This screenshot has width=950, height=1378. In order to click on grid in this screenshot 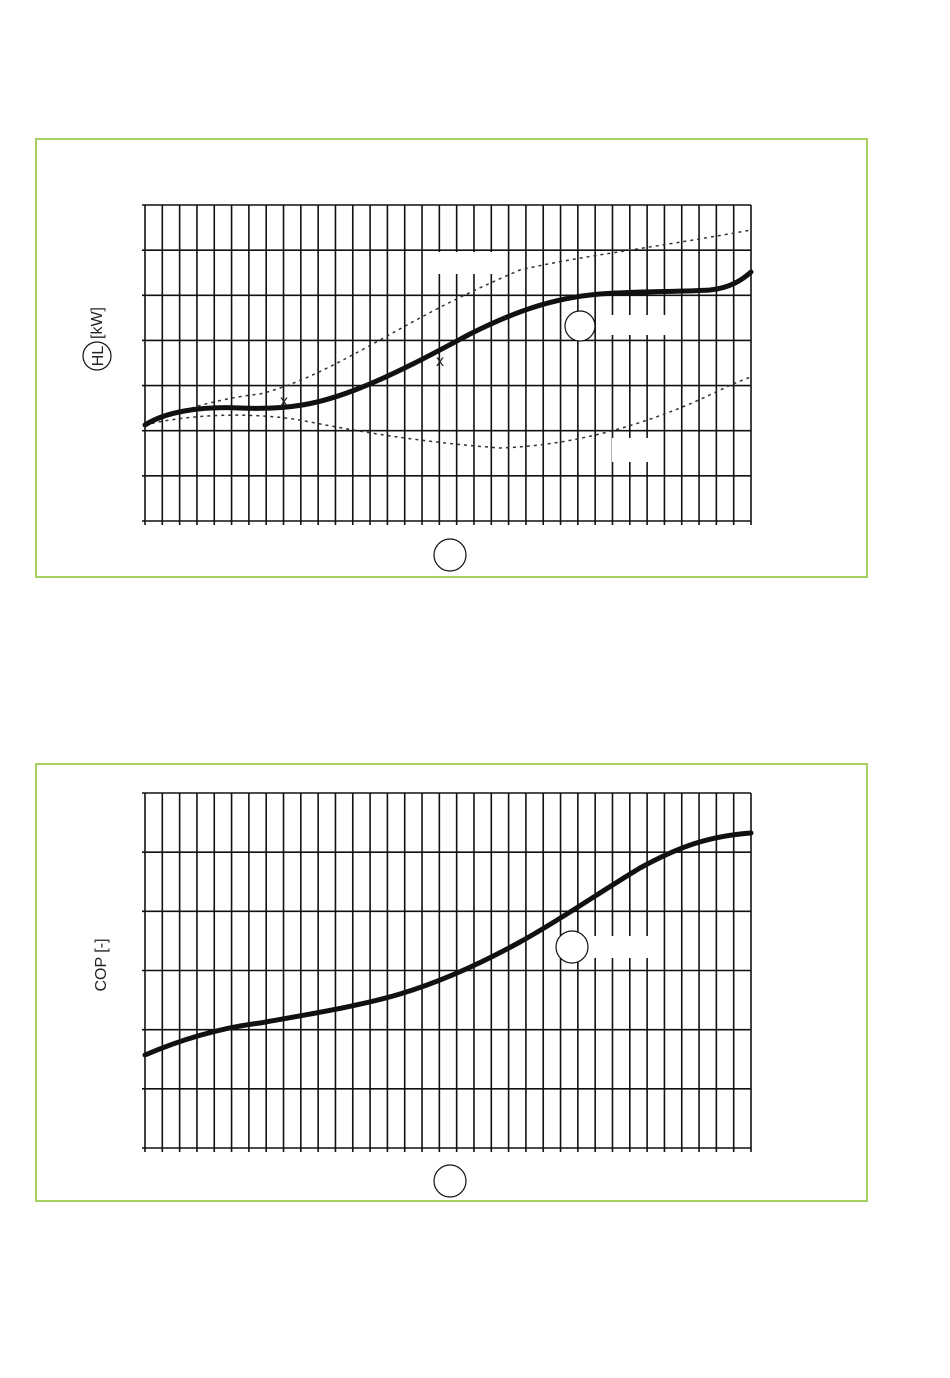, I will do `click(447, 364)`.